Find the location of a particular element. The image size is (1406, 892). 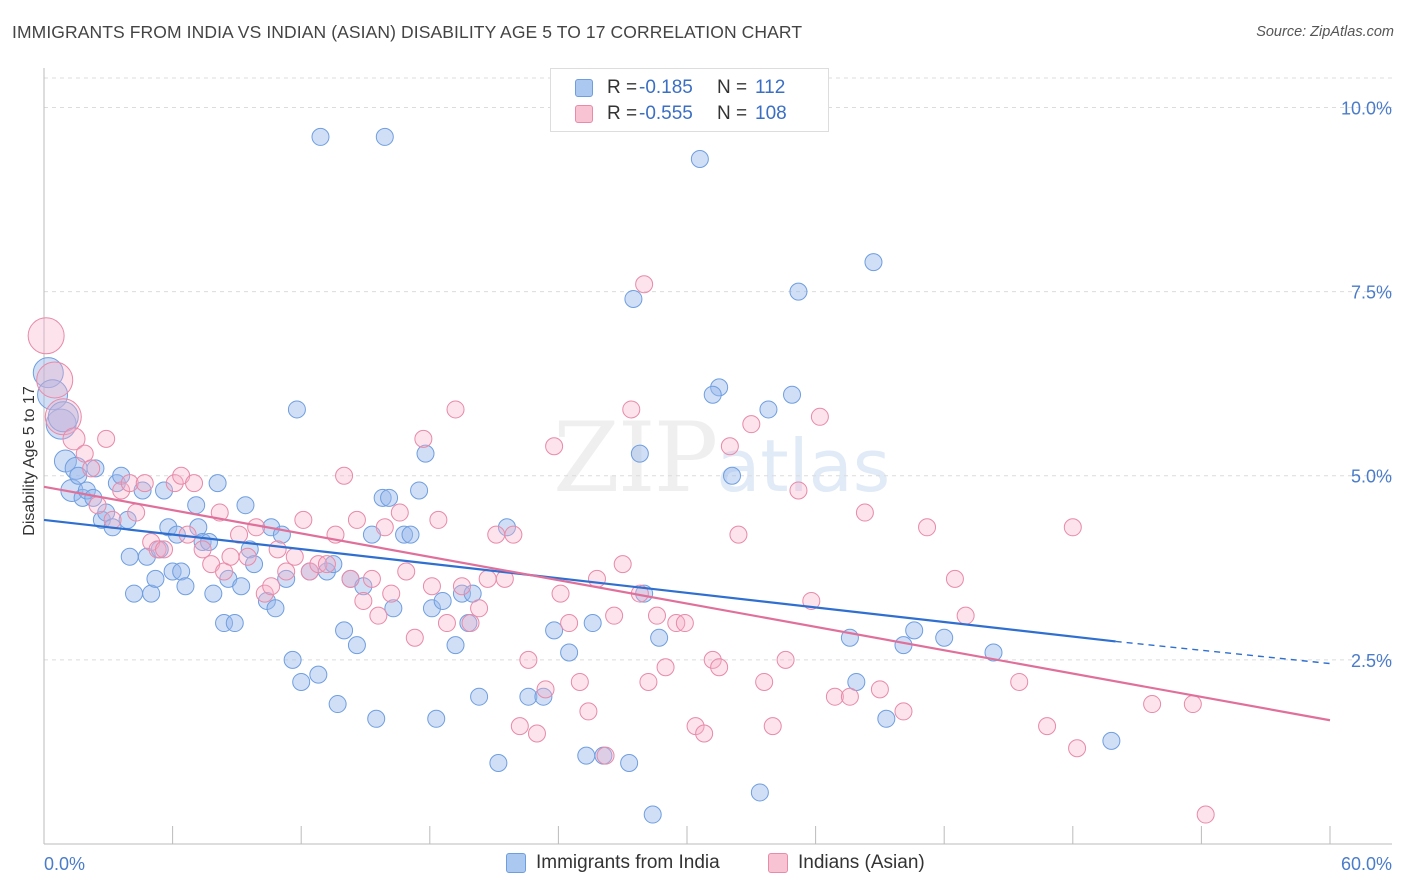

x-tick-label: 0.0% is located at coordinates (64, 864).